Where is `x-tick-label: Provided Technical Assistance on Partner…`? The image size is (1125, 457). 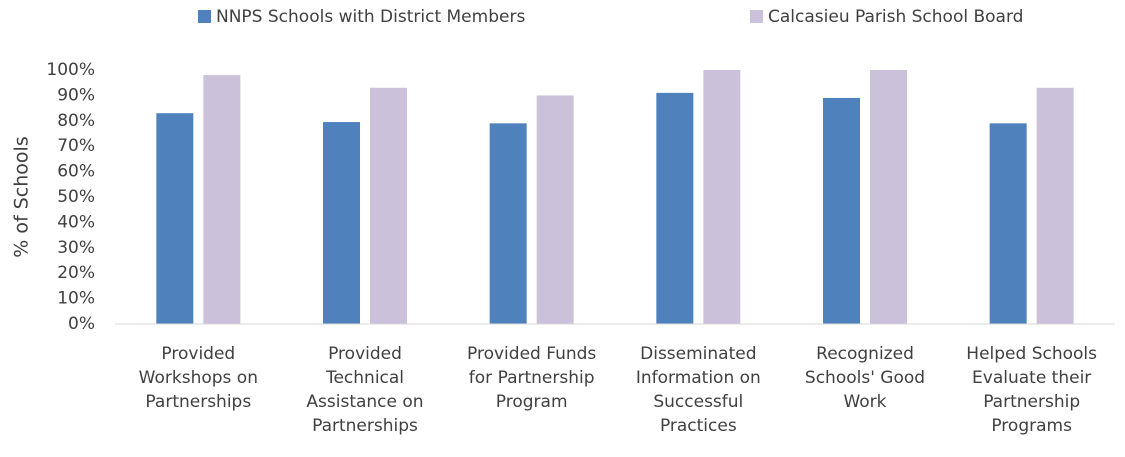 x-tick-label: Provided Technical Assistance on Partner… is located at coordinates (365, 390).